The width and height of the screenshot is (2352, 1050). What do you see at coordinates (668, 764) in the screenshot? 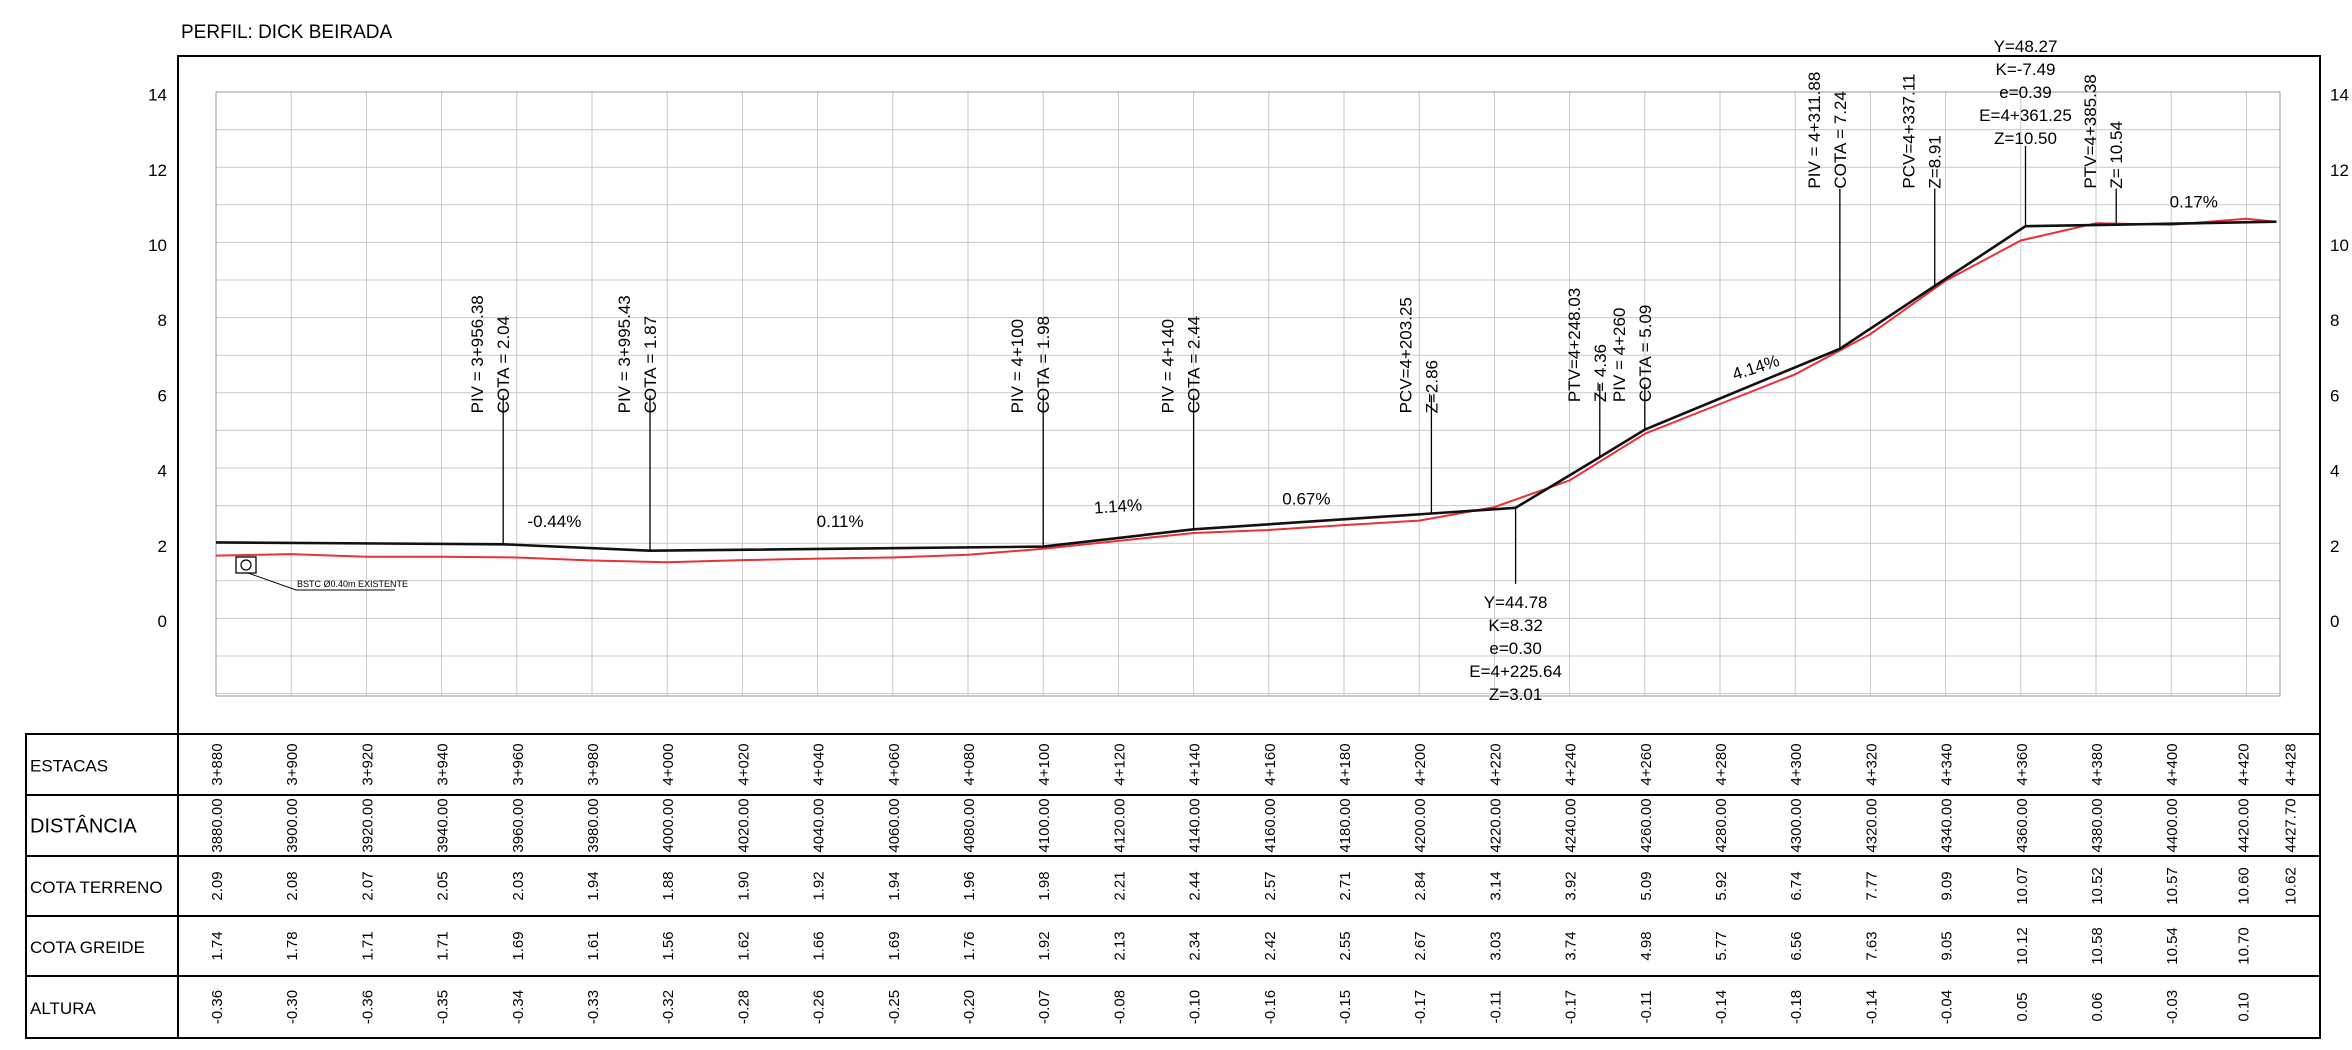
I see `table-cell-estaca: 4+000` at bounding box center [668, 764].